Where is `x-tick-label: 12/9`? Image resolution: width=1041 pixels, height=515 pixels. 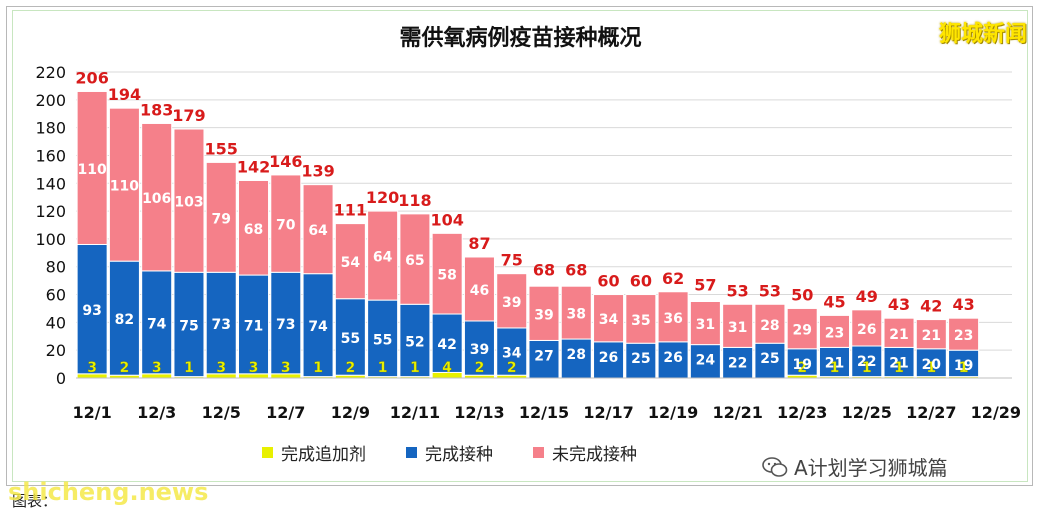 x-tick-label: 12/9 is located at coordinates (350, 412).